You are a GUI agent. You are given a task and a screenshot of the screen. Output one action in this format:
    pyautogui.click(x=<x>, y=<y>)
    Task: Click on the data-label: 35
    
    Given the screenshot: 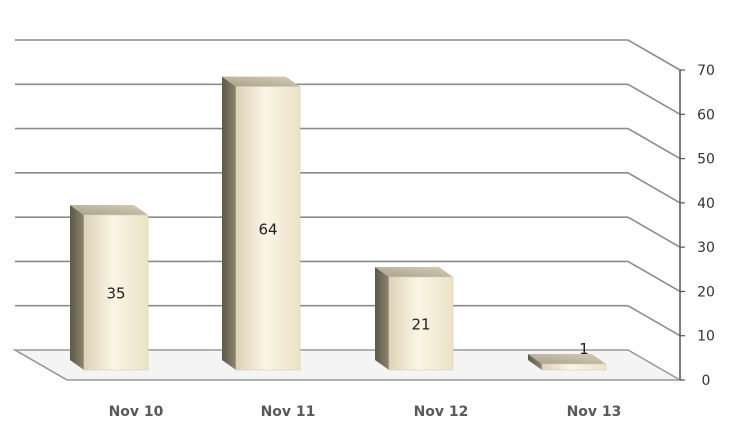 What is the action you would take?
    pyautogui.click(x=115, y=294)
    